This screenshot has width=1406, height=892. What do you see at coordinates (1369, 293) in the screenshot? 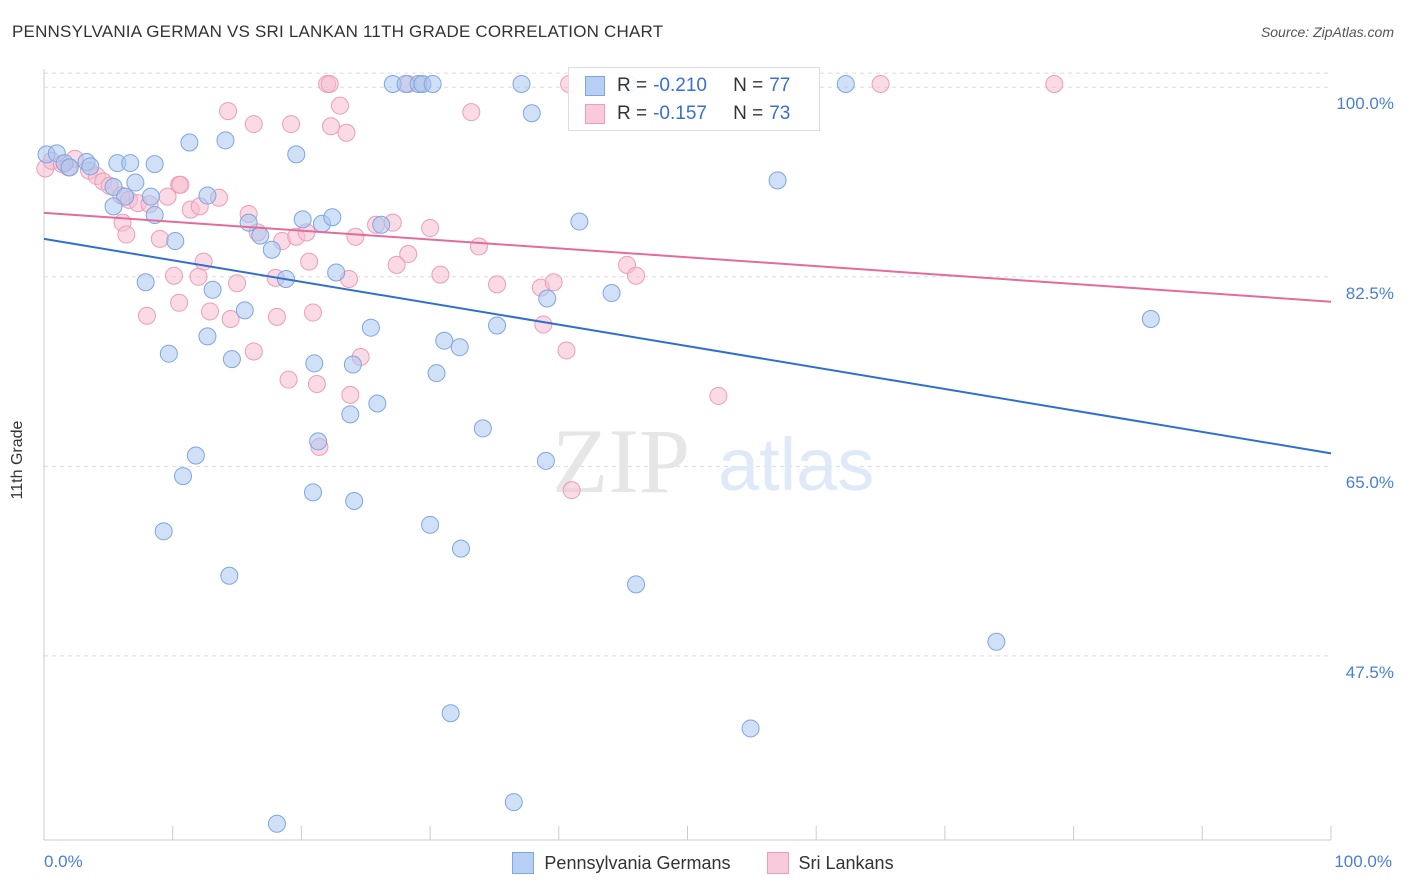
I see `y-tick-label: 82.5%` at bounding box center [1369, 293].